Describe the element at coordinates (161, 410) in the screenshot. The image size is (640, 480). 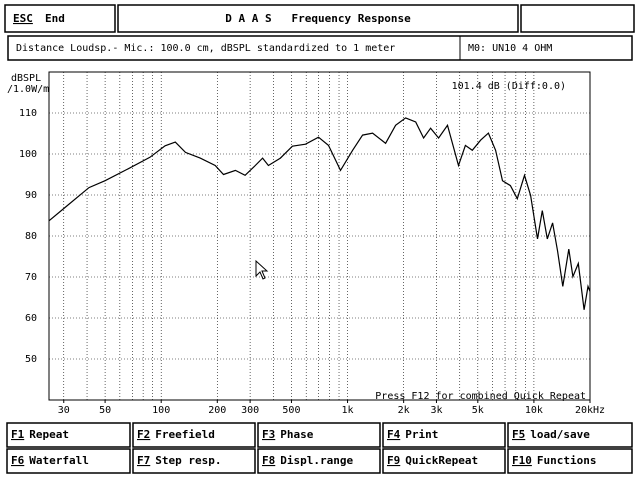
I see `x-tick-label: 100` at that location.